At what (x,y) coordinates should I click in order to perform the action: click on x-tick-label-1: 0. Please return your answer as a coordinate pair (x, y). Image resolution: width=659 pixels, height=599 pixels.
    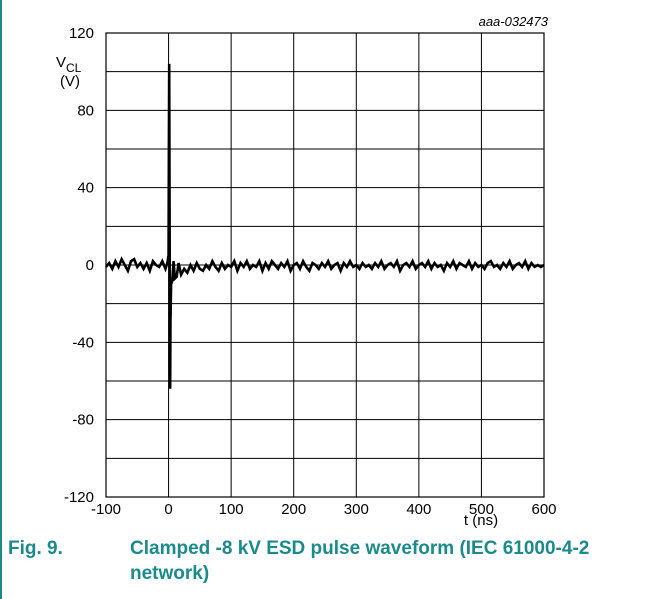
    Looking at the image, I should click on (168, 509).